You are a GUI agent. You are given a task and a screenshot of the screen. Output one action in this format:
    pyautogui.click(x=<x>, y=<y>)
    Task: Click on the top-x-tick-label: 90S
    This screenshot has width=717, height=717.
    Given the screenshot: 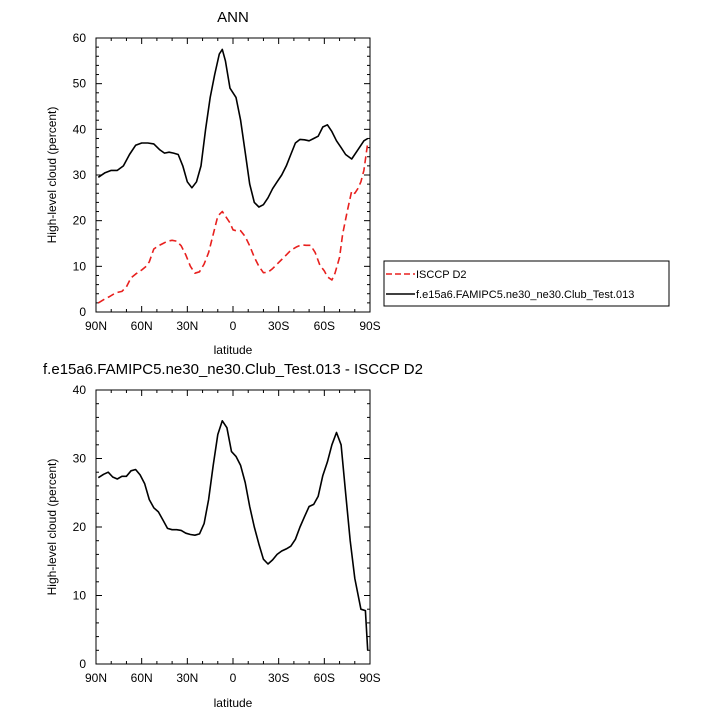 What is the action you would take?
    pyautogui.click(x=369, y=326)
    